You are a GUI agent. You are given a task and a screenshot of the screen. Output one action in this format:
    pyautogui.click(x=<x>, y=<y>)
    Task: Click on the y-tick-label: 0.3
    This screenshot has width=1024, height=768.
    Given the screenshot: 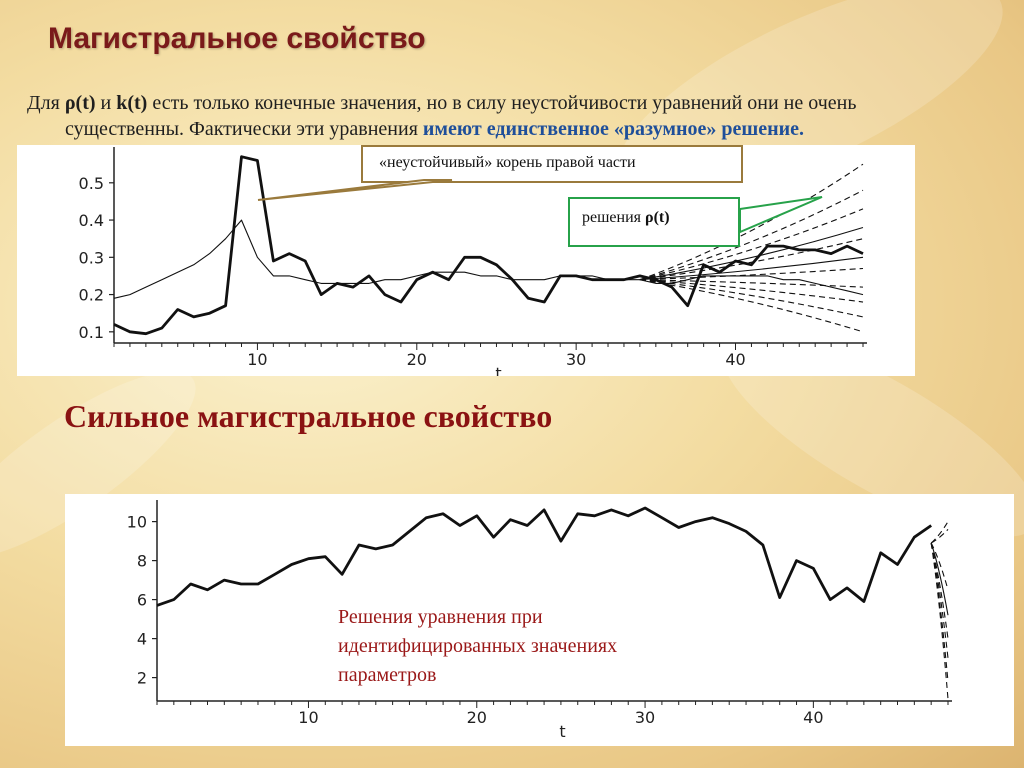 What is the action you would take?
    pyautogui.click(x=91, y=257)
    